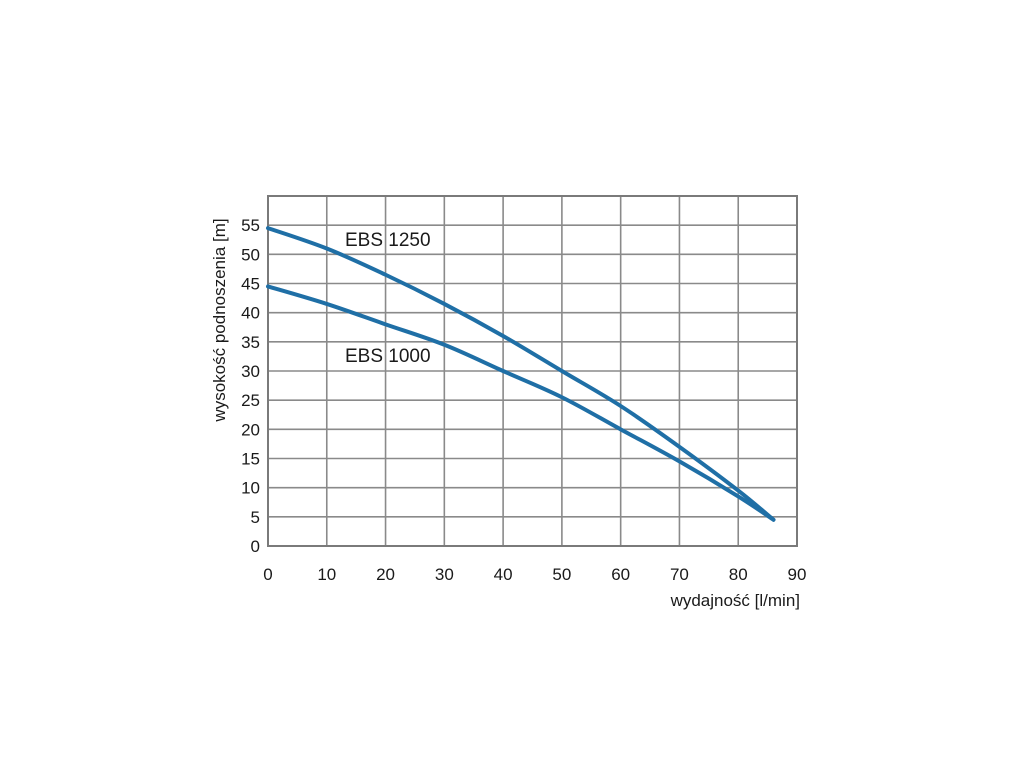 This screenshot has width=1024, height=768. What do you see at coordinates (250, 225) in the screenshot?
I see `y-tick-label: 55` at bounding box center [250, 225].